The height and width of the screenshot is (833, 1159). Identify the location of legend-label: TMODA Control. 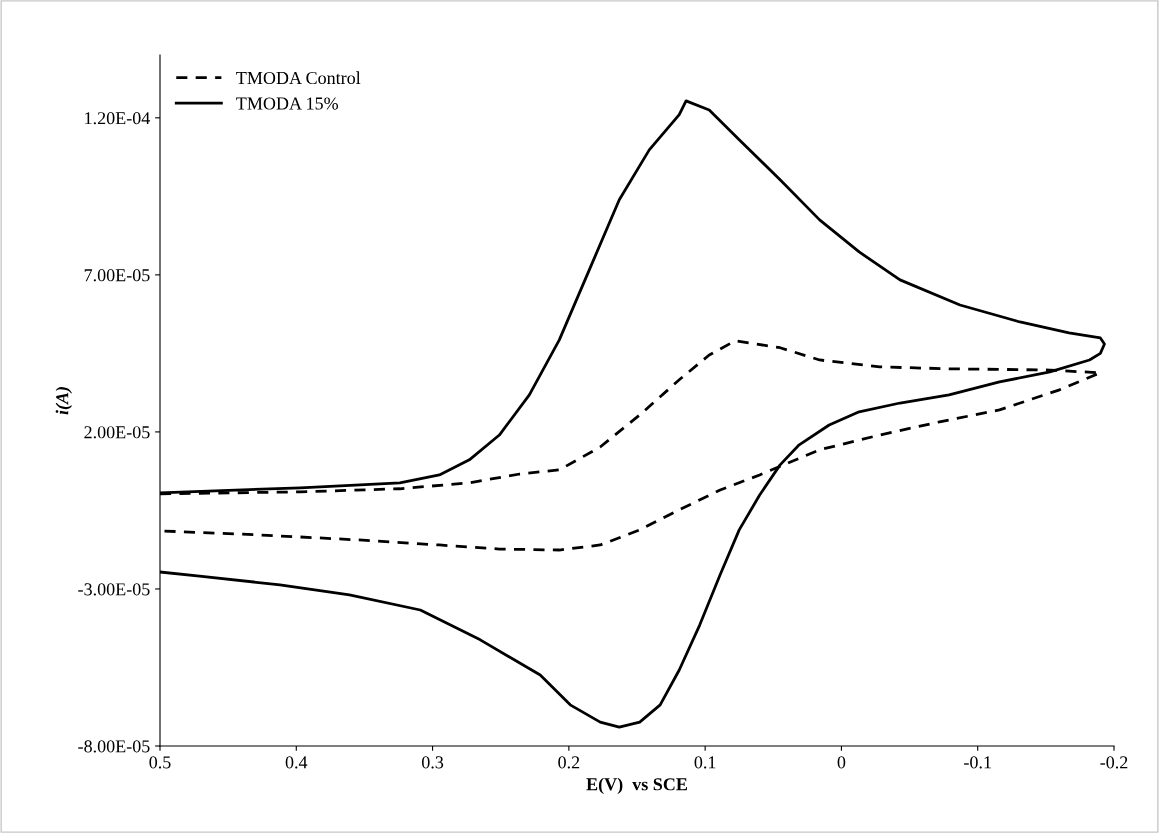
(298, 78).